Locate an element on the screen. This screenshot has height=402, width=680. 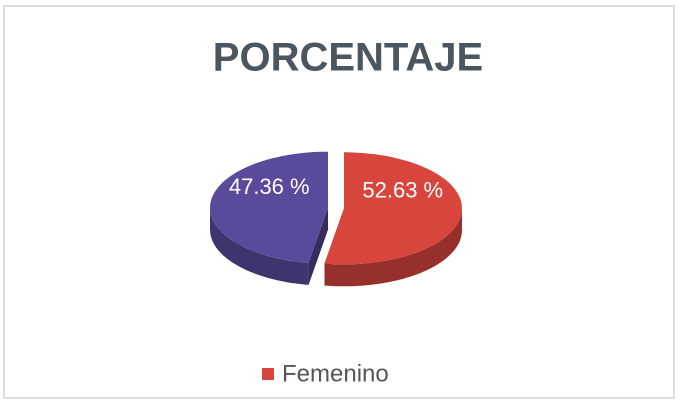
legend-label: Femenino is located at coordinates (335, 373).